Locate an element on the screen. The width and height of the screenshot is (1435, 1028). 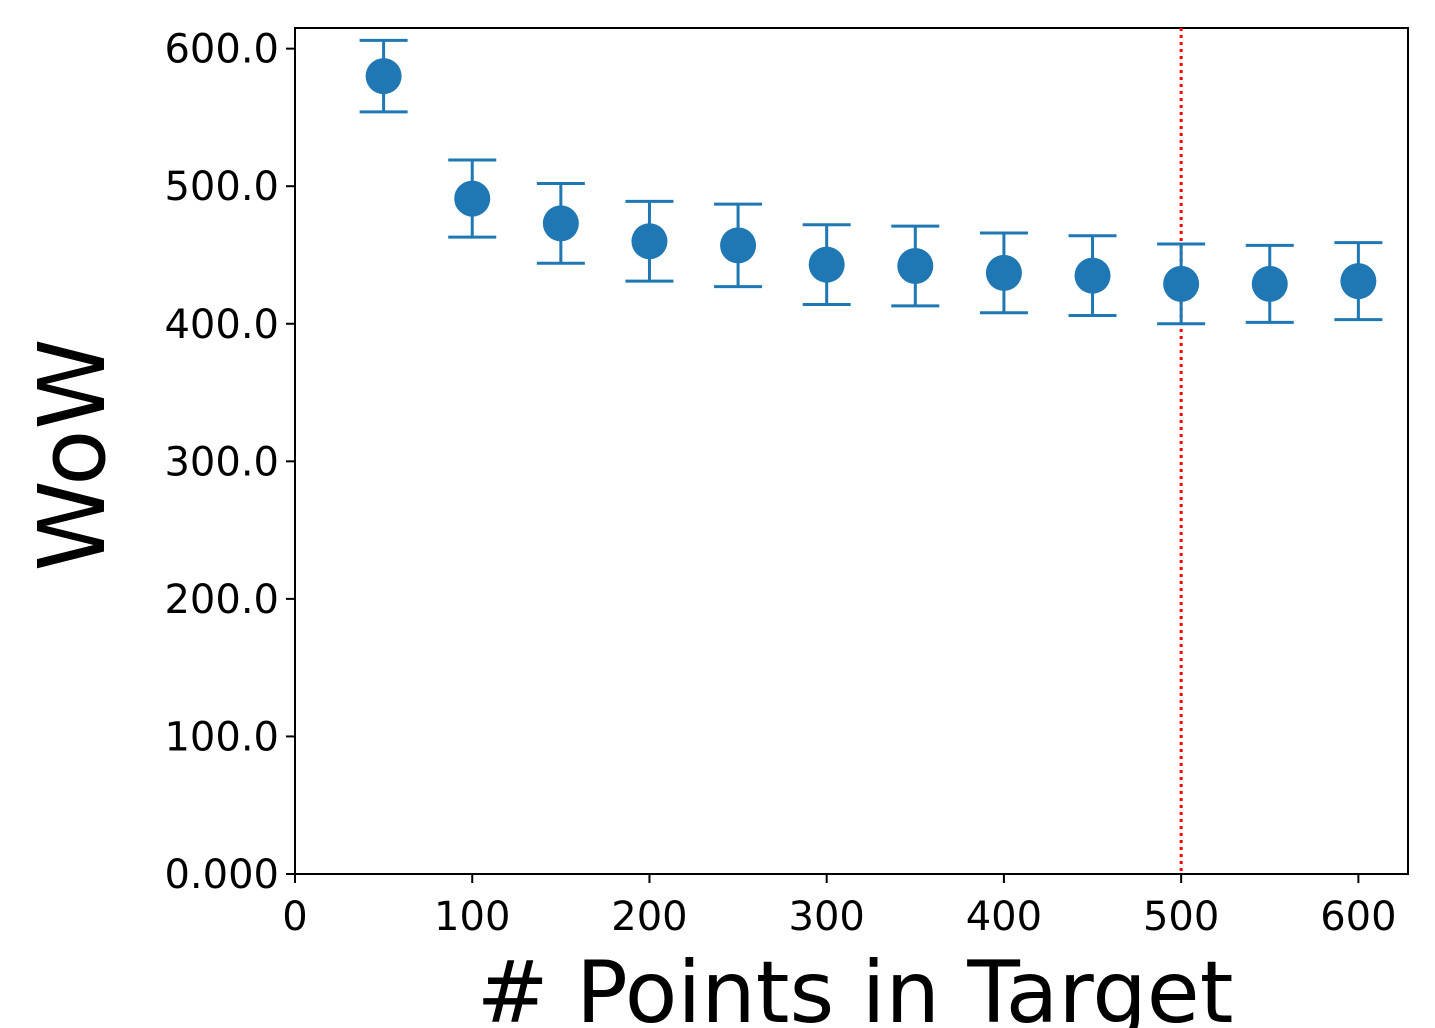
y-tick-label: 200.0 is located at coordinates (221, 600).